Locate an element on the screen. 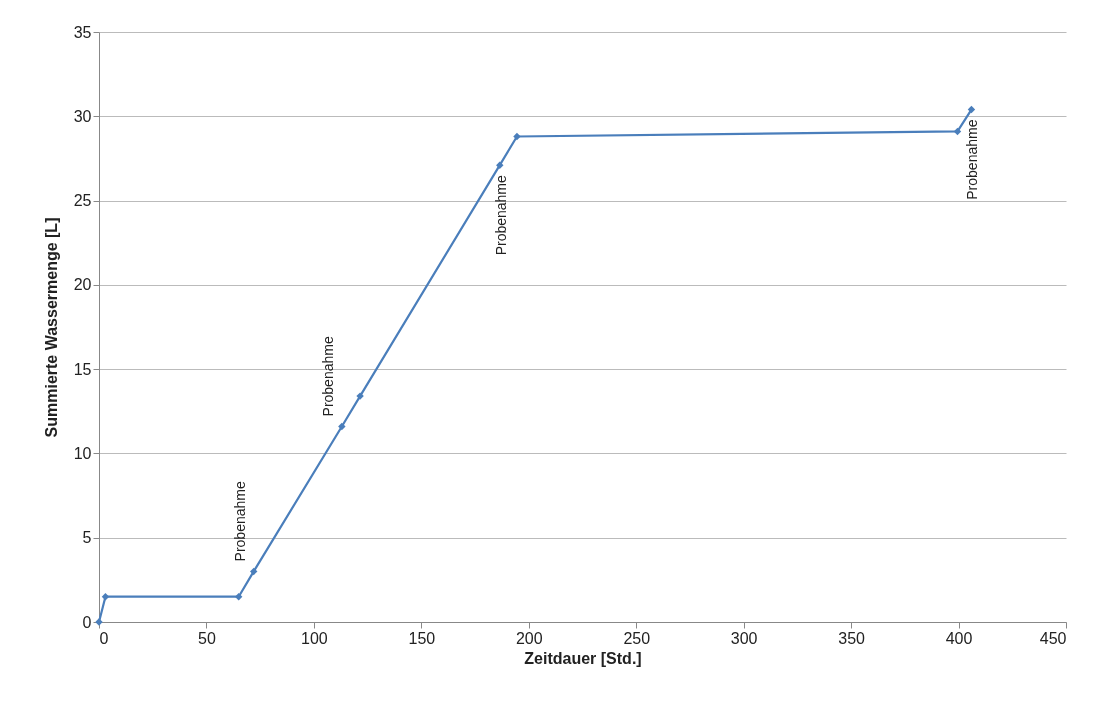  x-tick-label: 450 is located at coordinates (1053, 638).